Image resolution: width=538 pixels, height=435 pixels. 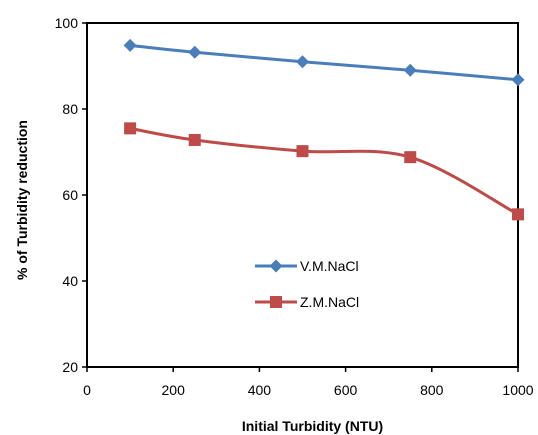 What do you see at coordinates (260, 390) in the screenshot?
I see `x-tick-label: 400` at bounding box center [260, 390].